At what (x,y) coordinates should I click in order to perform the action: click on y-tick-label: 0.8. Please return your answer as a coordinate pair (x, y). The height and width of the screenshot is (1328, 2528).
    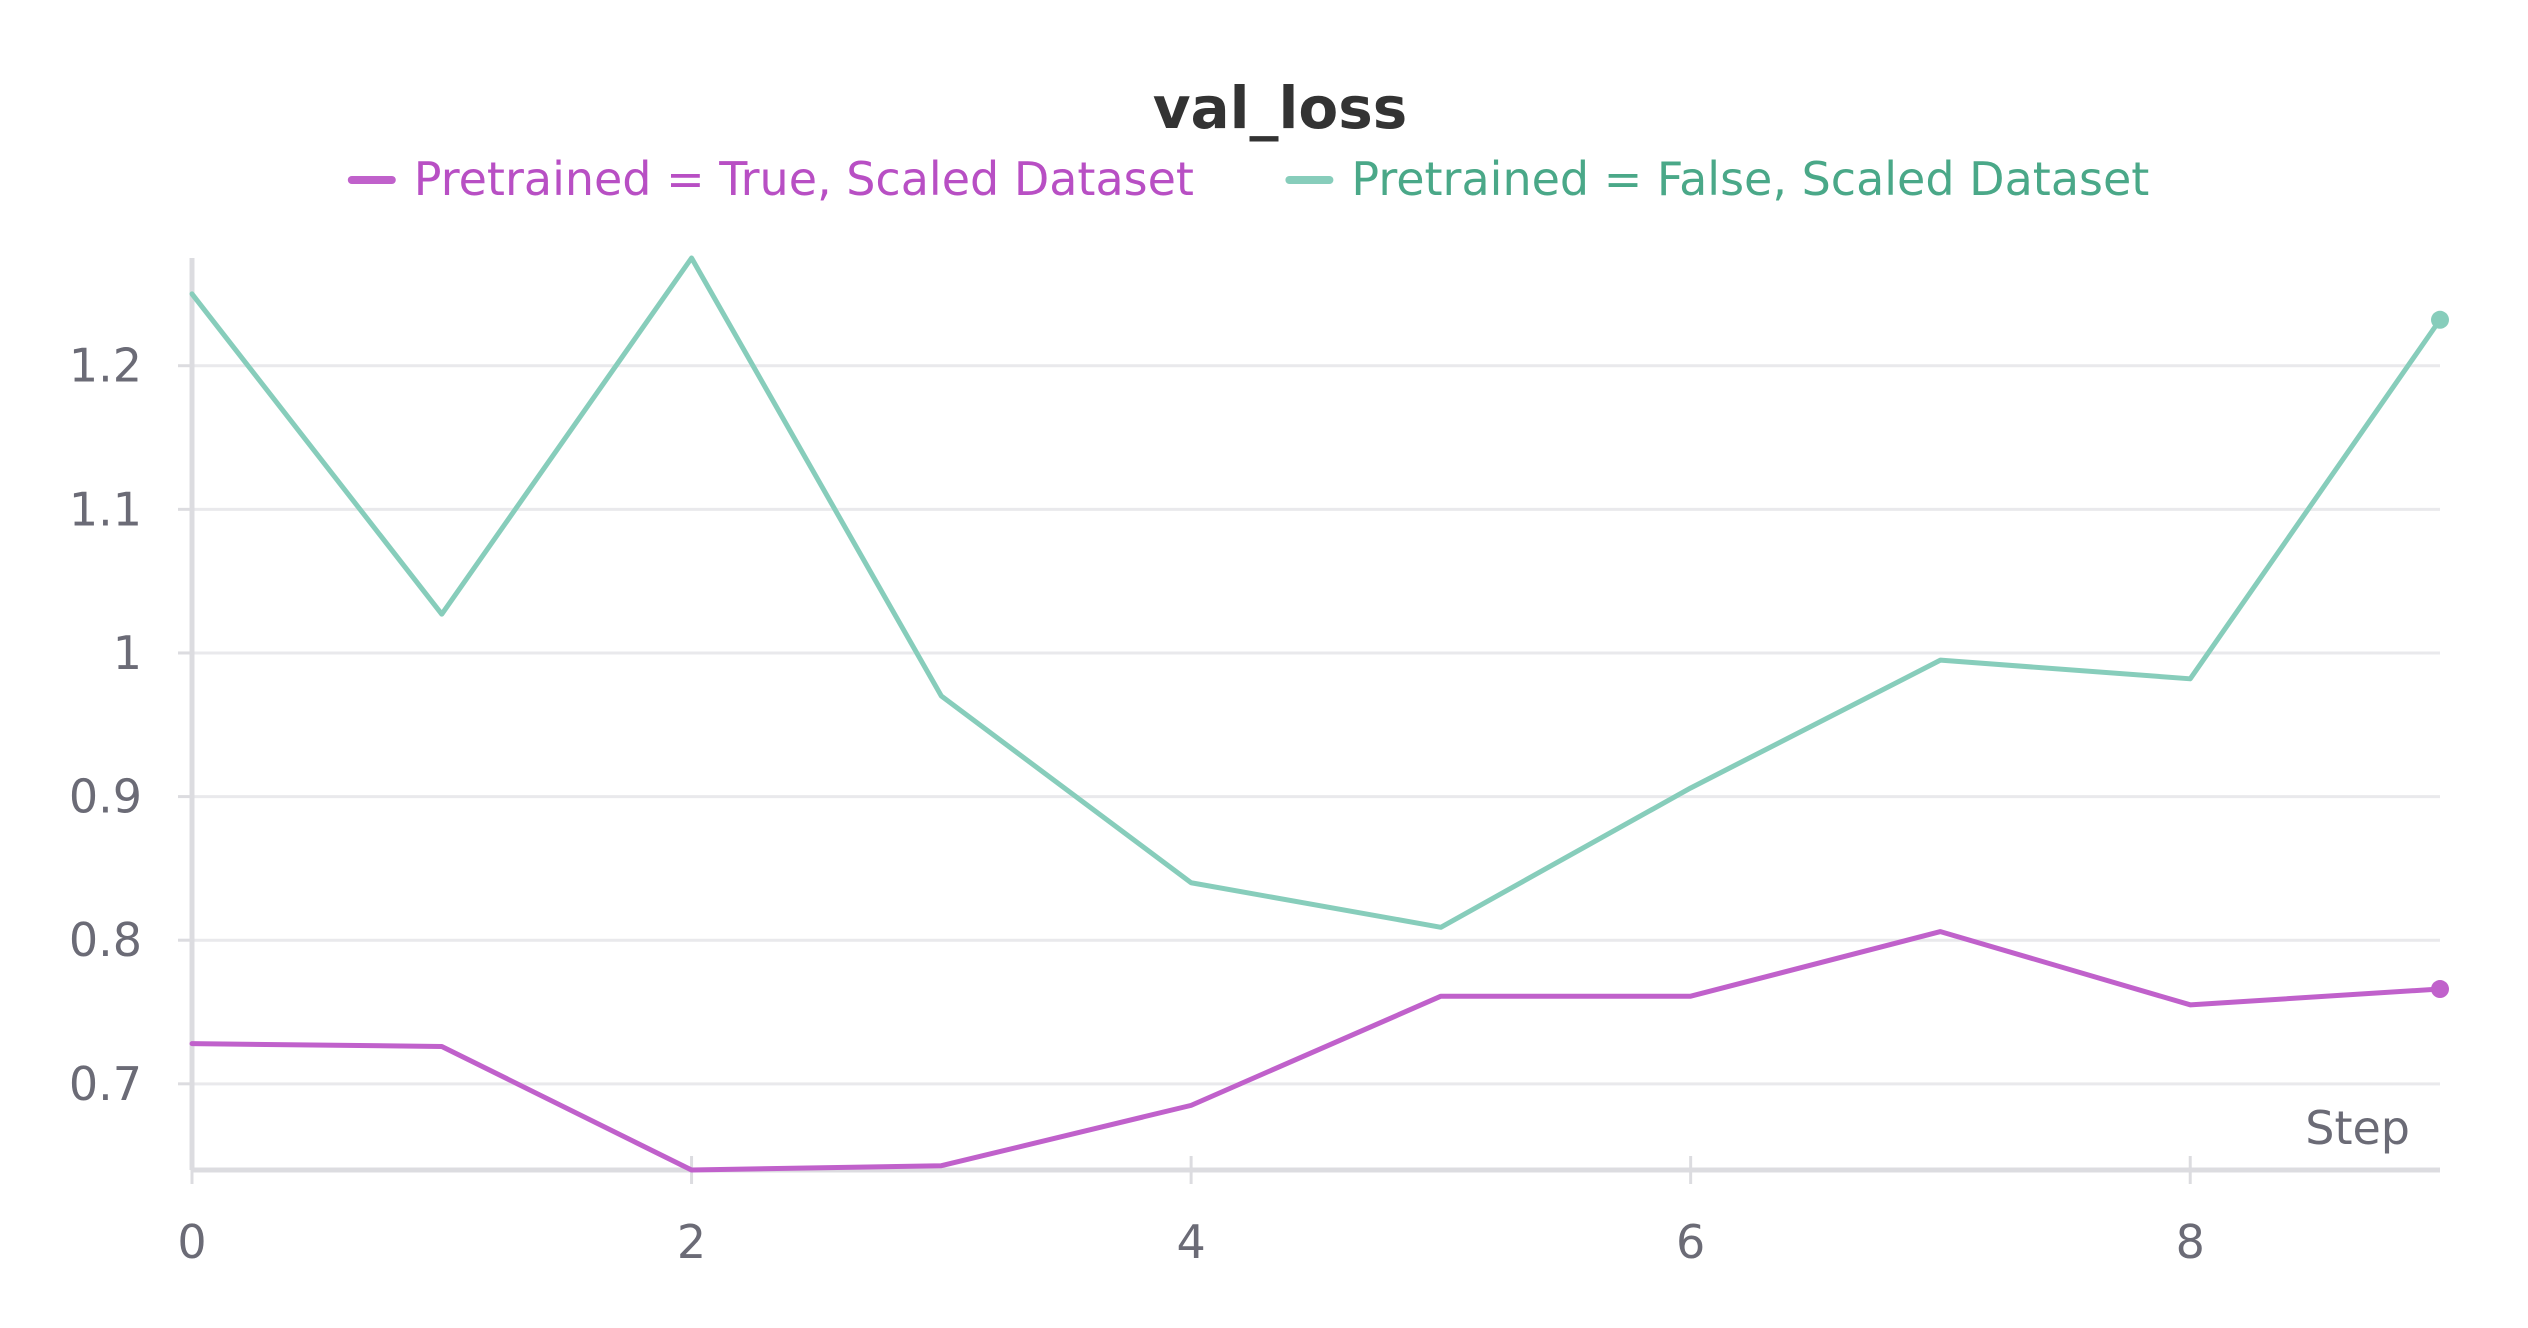
    Looking at the image, I should click on (105, 940).